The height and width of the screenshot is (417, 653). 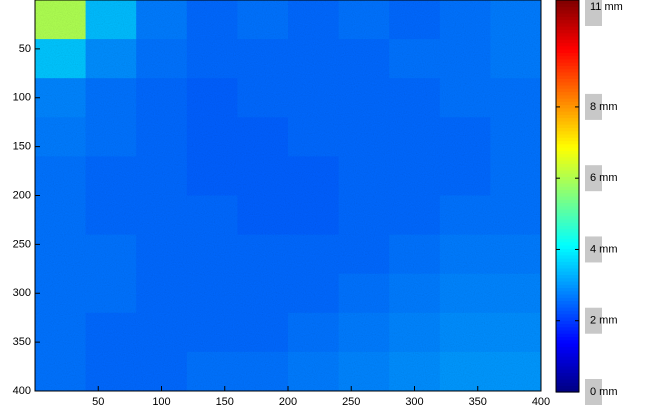 What do you see at coordinates (22, 98) in the screenshot?
I see `y-tick-label: 100` at bounding box center [22, 98].